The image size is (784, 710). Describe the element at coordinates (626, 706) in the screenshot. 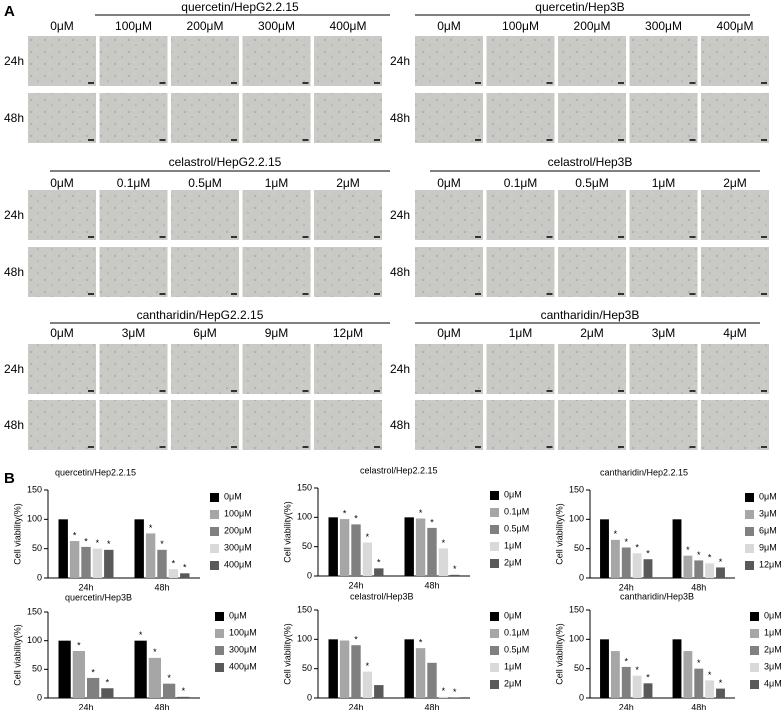

I see `x-tick-label: 24h` at that location.